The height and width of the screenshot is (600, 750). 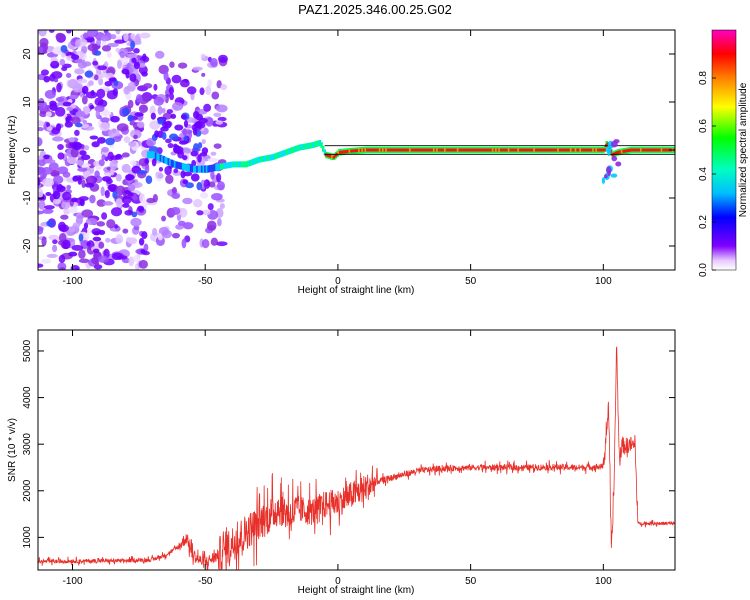 What do you see at coordinates (27, 245) in the screenshot?
I see `top-y-tick-label: -20` at bounding box center [27, 245].